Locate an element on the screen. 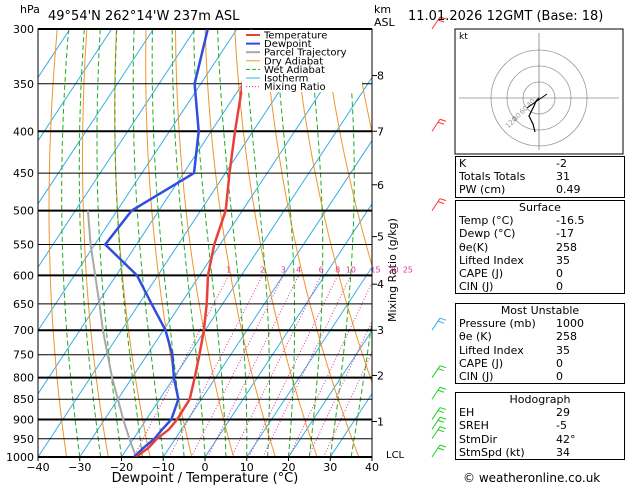 This screenshot has height=486, width=629. lcl-label: LCL is located at coordinates (395, 455).